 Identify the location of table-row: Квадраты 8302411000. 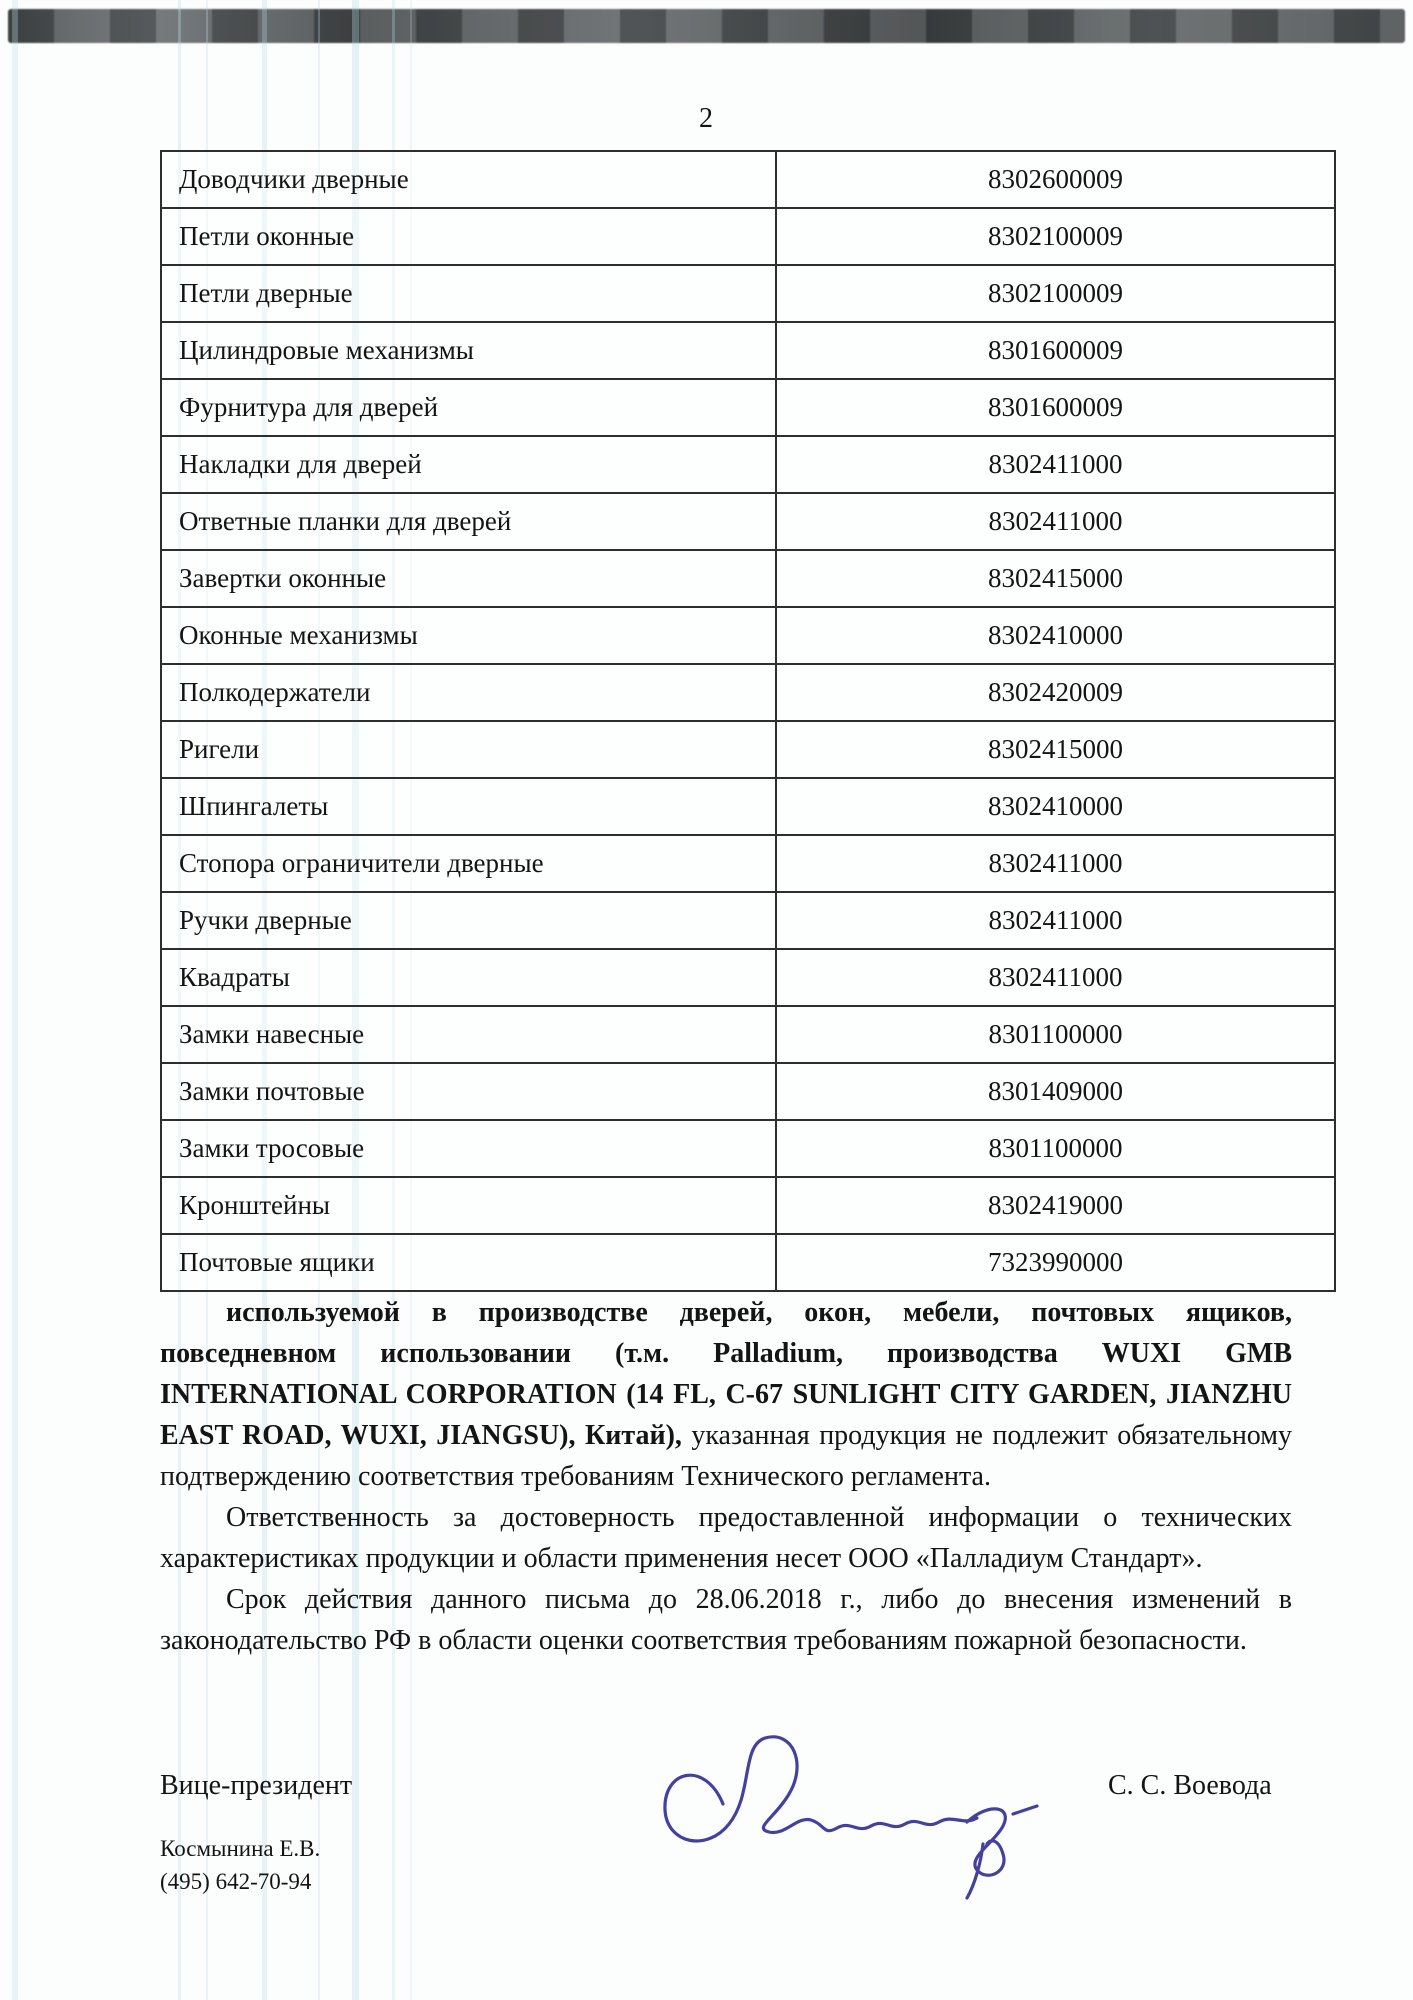
(748, 977).